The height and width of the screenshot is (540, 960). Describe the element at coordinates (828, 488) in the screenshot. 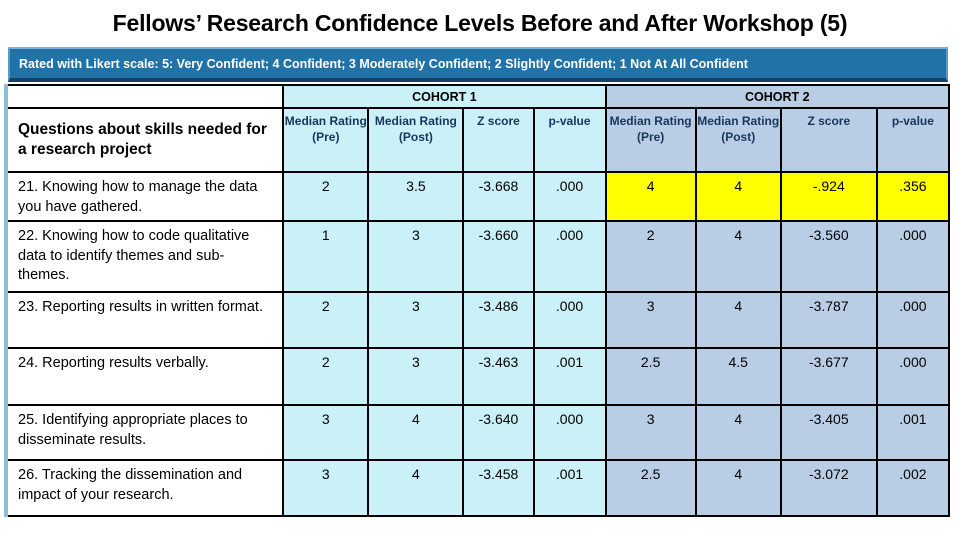

I see `c2-zscore-cell: -3.072` at that location.